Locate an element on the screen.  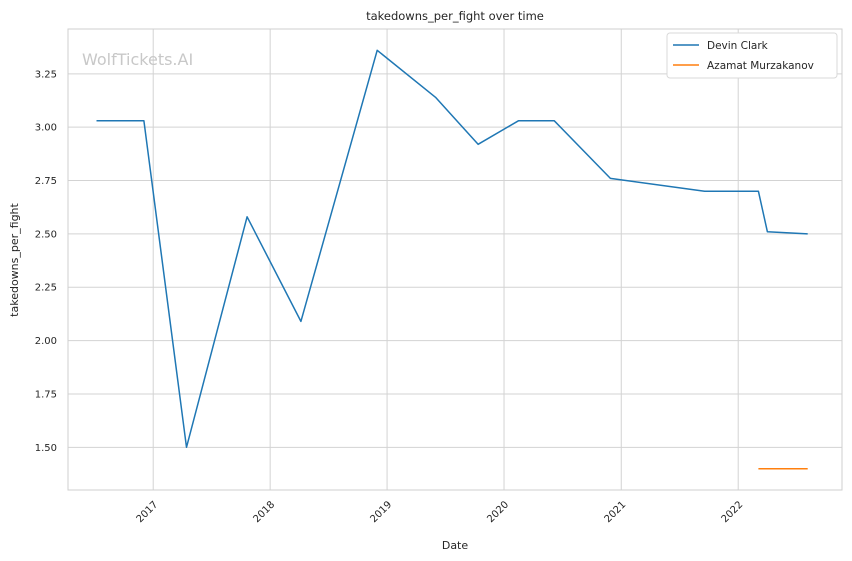
watermark-text: WolfTickets.AI is located at coordinates (137, 59).